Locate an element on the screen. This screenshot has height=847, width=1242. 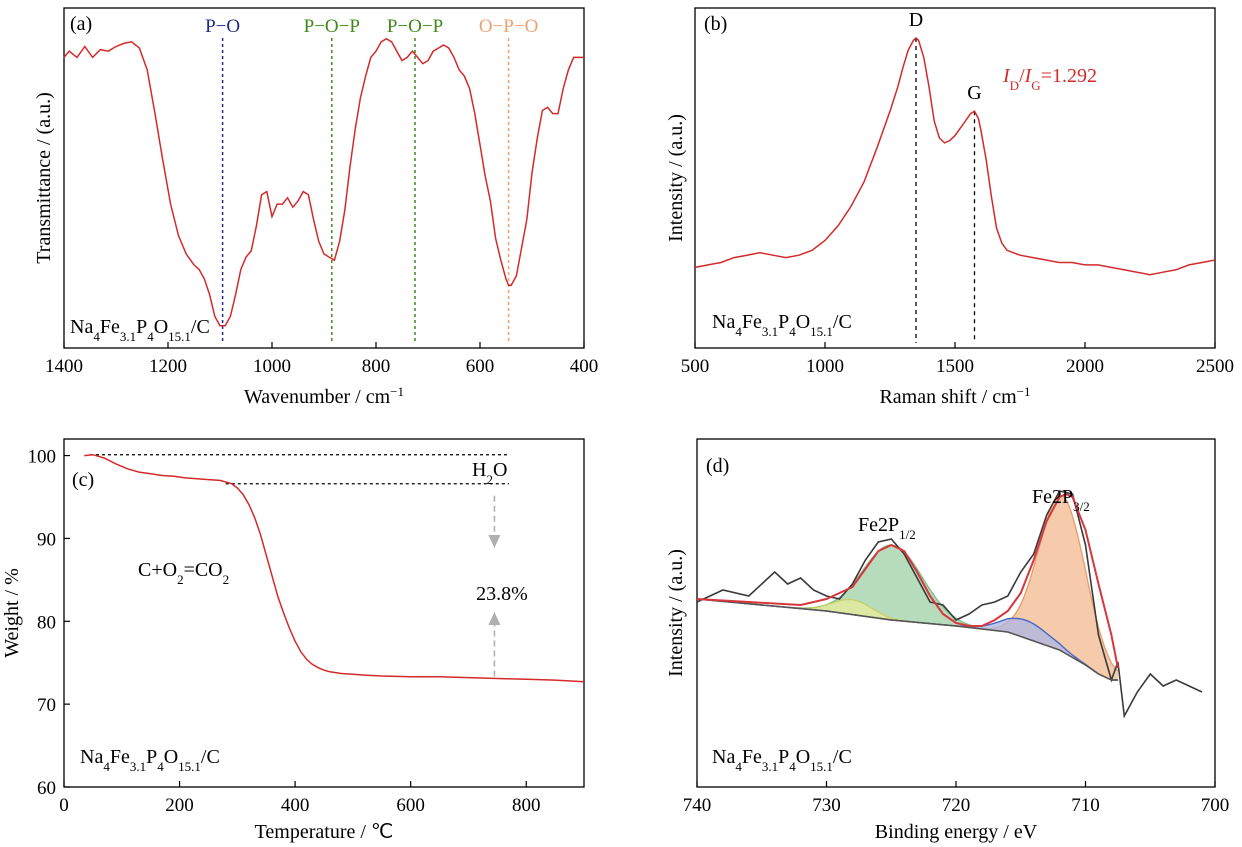
background-line-d is located at coordinates (907, 639).